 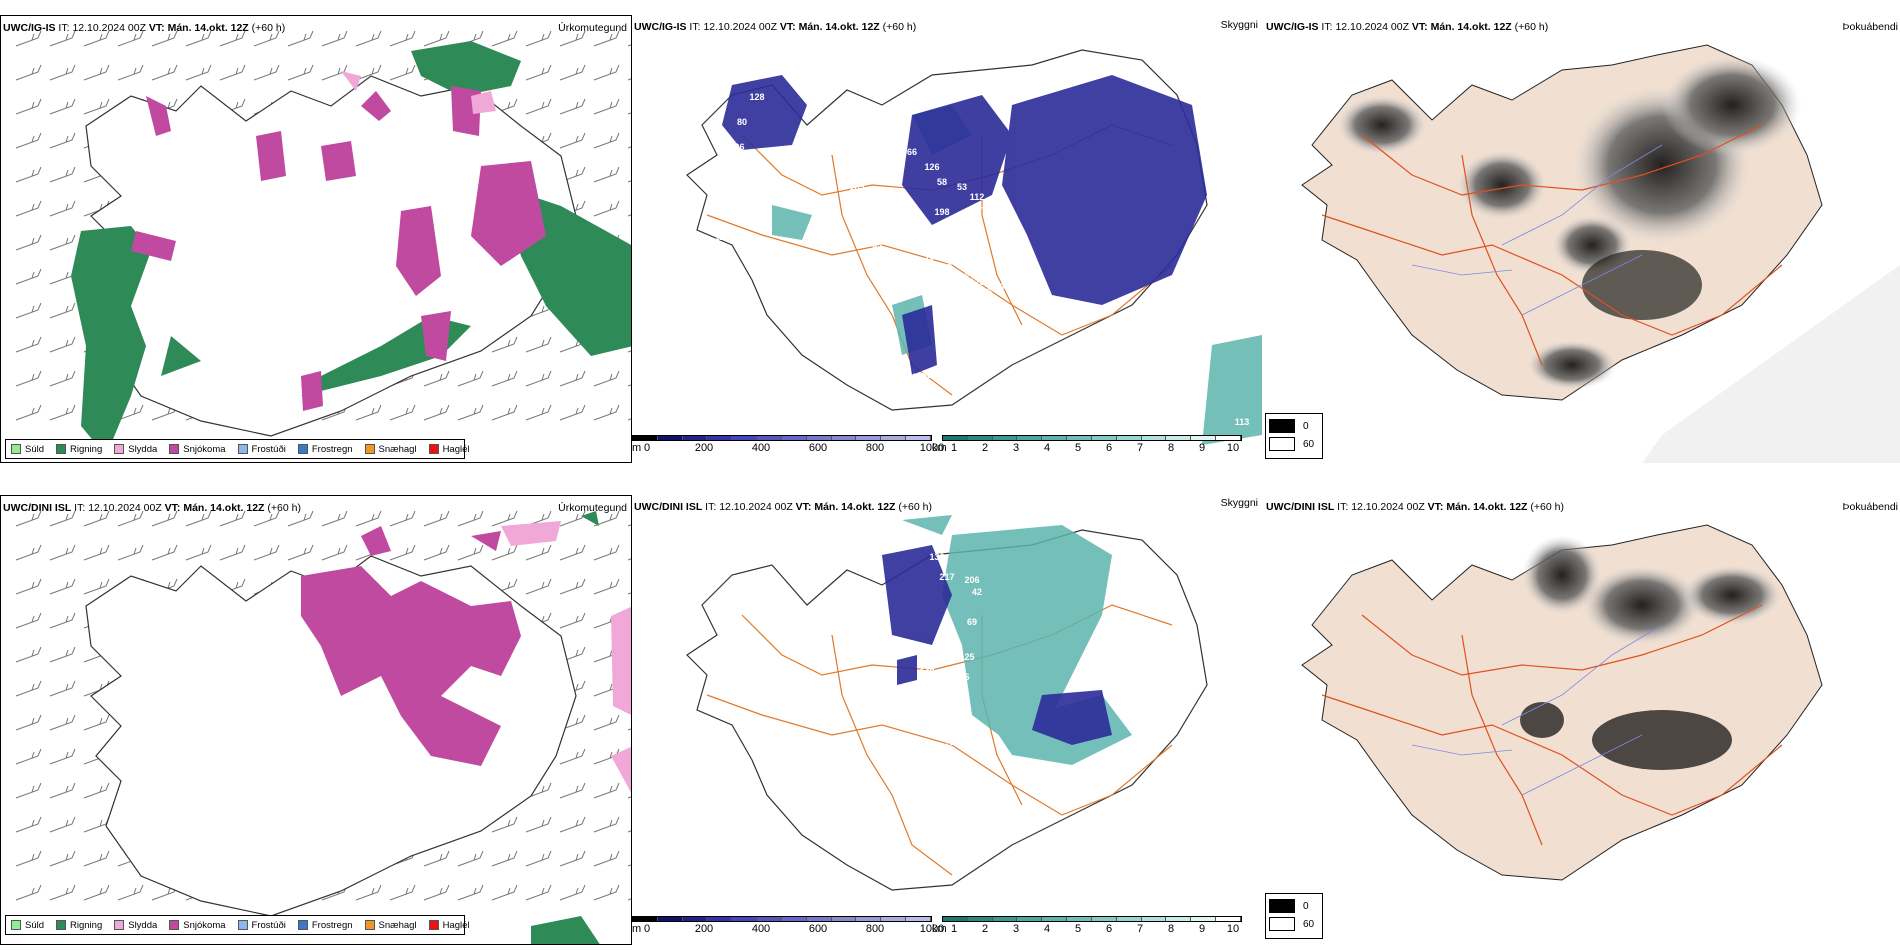 I want to click on cloud-base-value-label: 126, so click(x=931, y=167).